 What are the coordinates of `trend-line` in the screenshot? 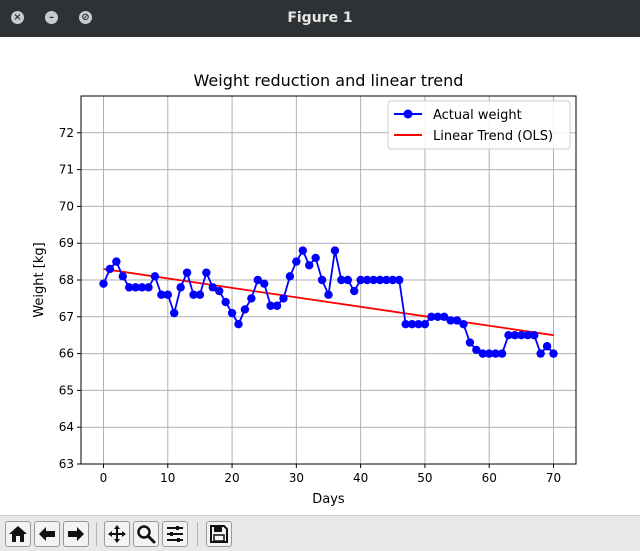 It's located at (328, 302).